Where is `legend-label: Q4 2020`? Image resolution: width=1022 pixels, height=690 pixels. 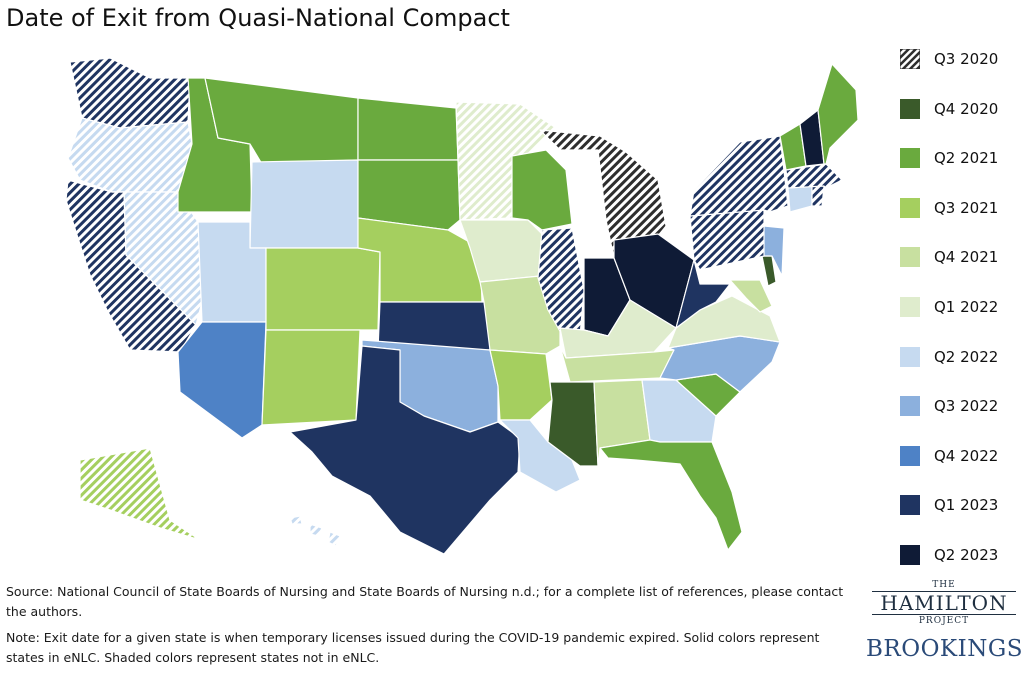 legend-label: Q4 2020 is located at coordinates (966, 108).